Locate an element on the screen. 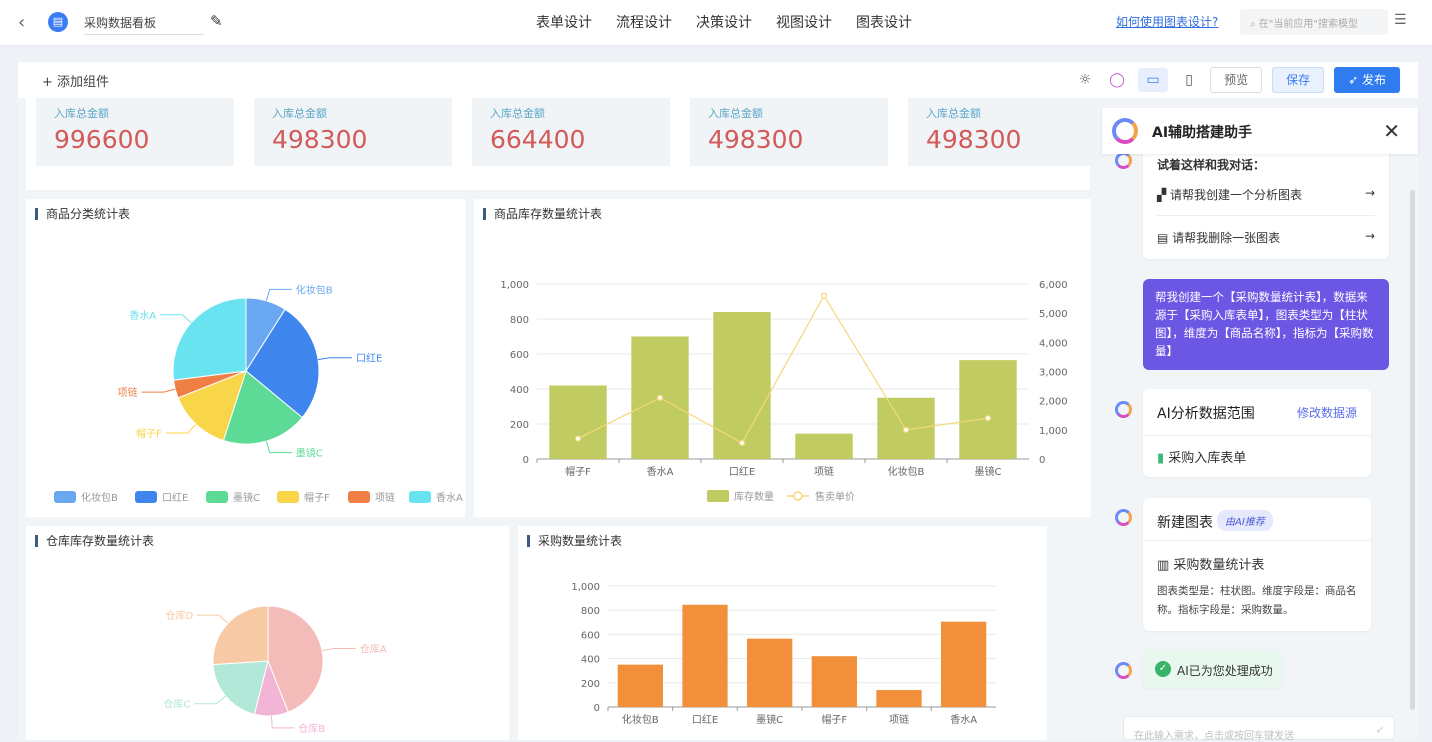 The image size is (1432, 742). back-icon: ‹ is located at coordinates (22, 22).